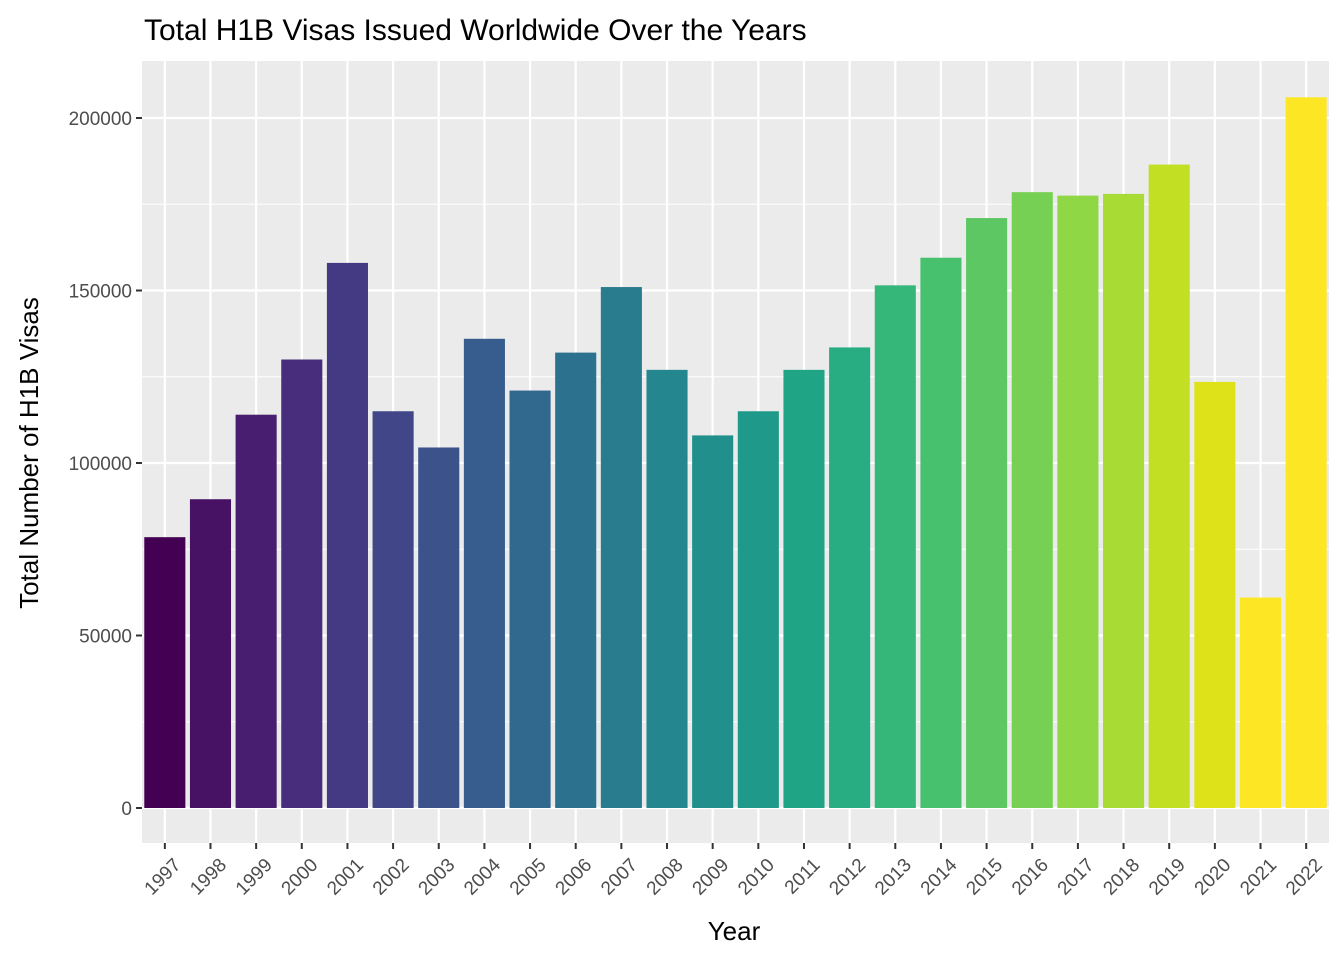 This screenshot has height=960, width=1344. I want to click on bar-2005, so click(530, 599).